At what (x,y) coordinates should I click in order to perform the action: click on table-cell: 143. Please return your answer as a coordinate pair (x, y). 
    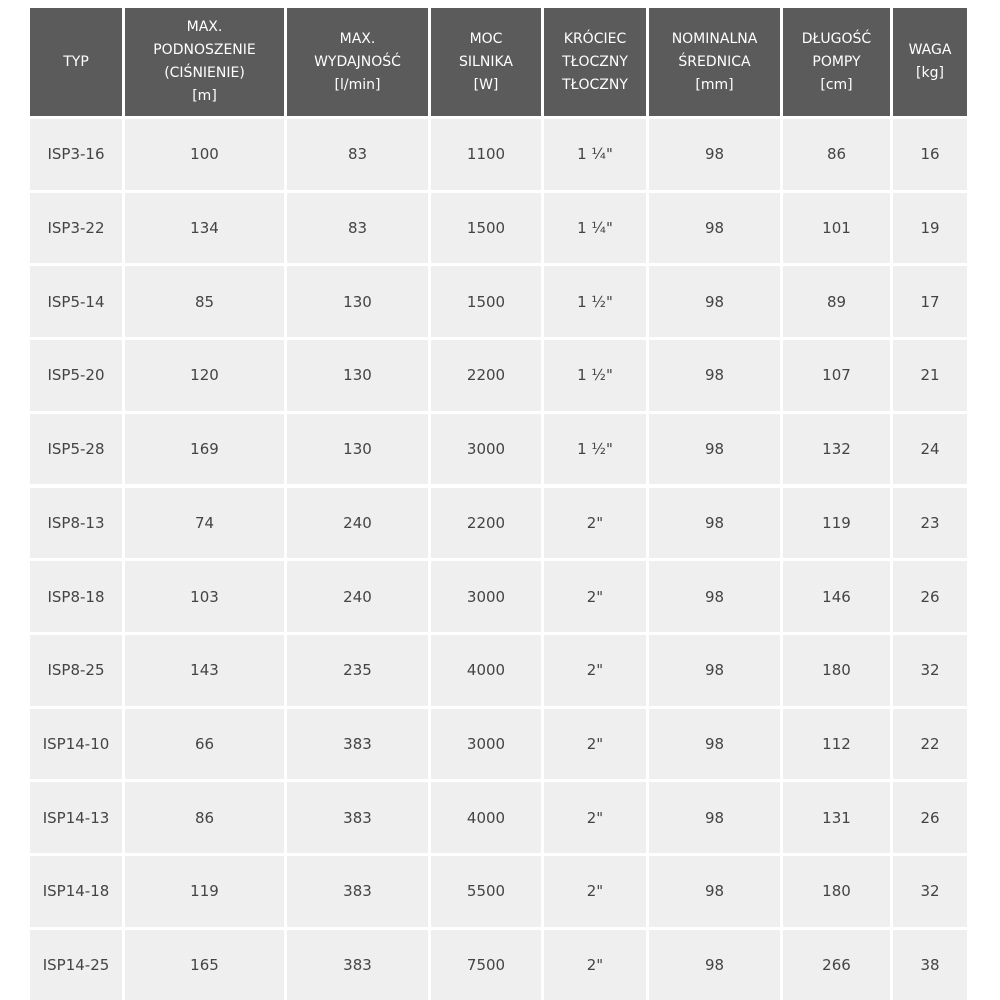
    Looking at the image, I should click on (204, 670).